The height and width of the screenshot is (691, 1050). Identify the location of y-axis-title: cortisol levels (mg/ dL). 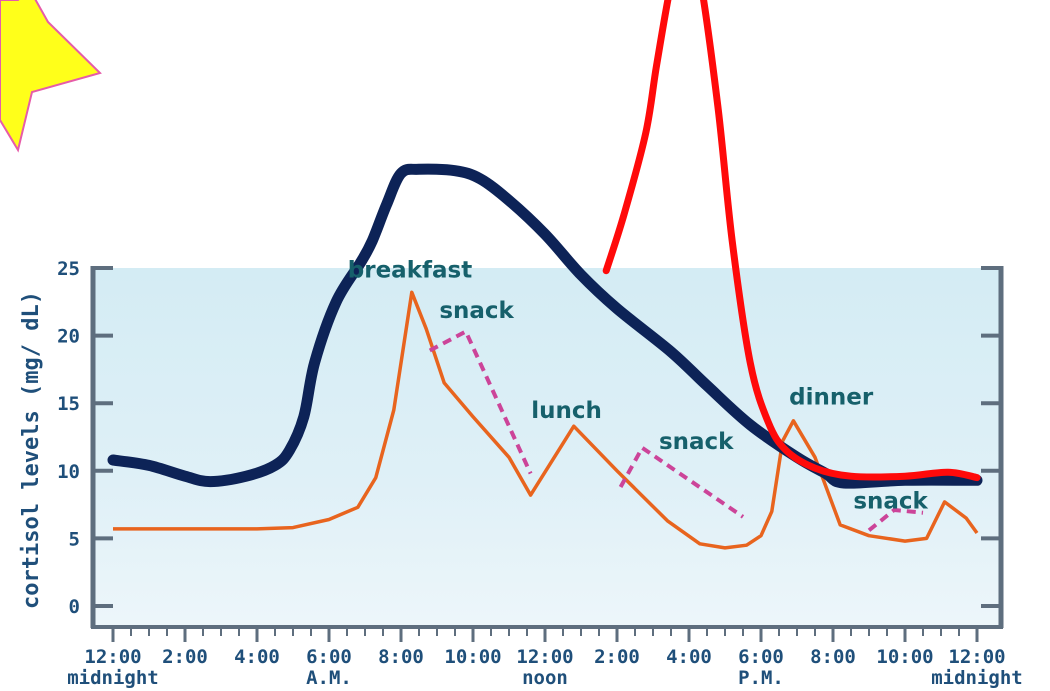
(31, 450).